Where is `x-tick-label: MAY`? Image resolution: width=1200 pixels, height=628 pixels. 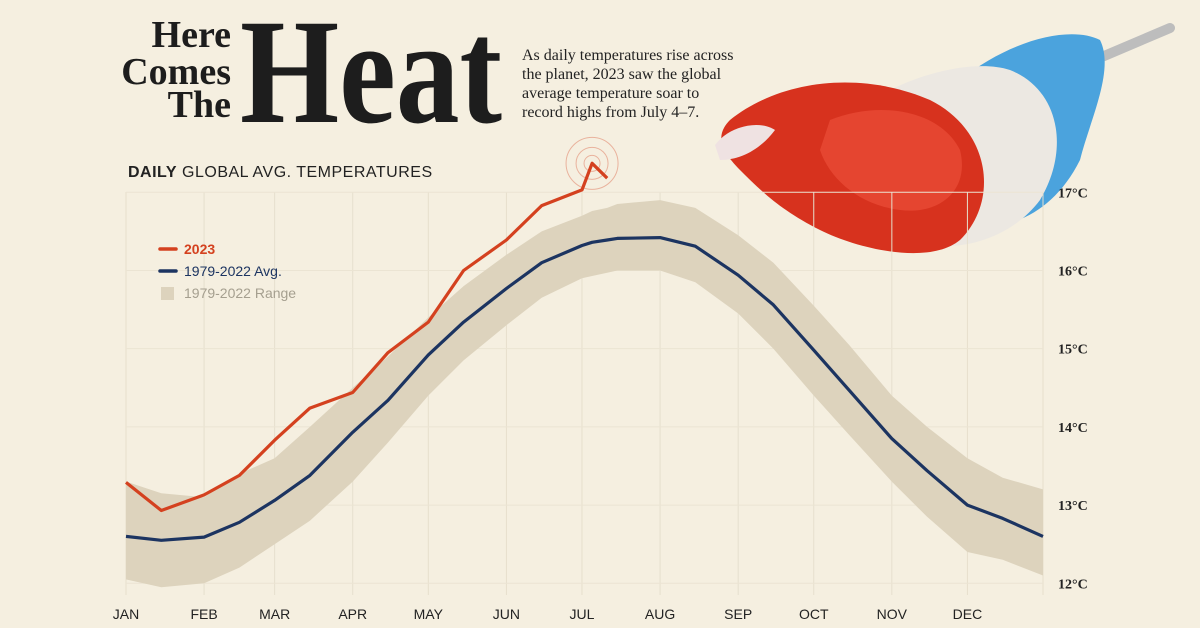 x-tick-label: MAY is located at coordinates (429, 614).